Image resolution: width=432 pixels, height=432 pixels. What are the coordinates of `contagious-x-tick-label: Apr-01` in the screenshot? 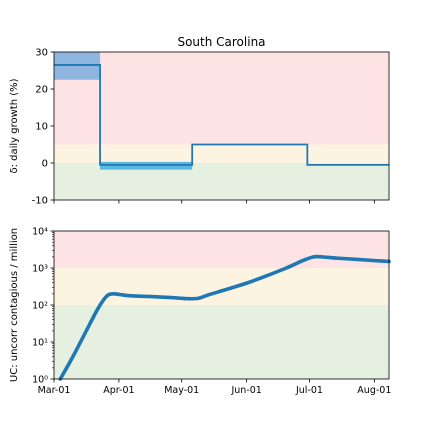 It's located at (118, 390).